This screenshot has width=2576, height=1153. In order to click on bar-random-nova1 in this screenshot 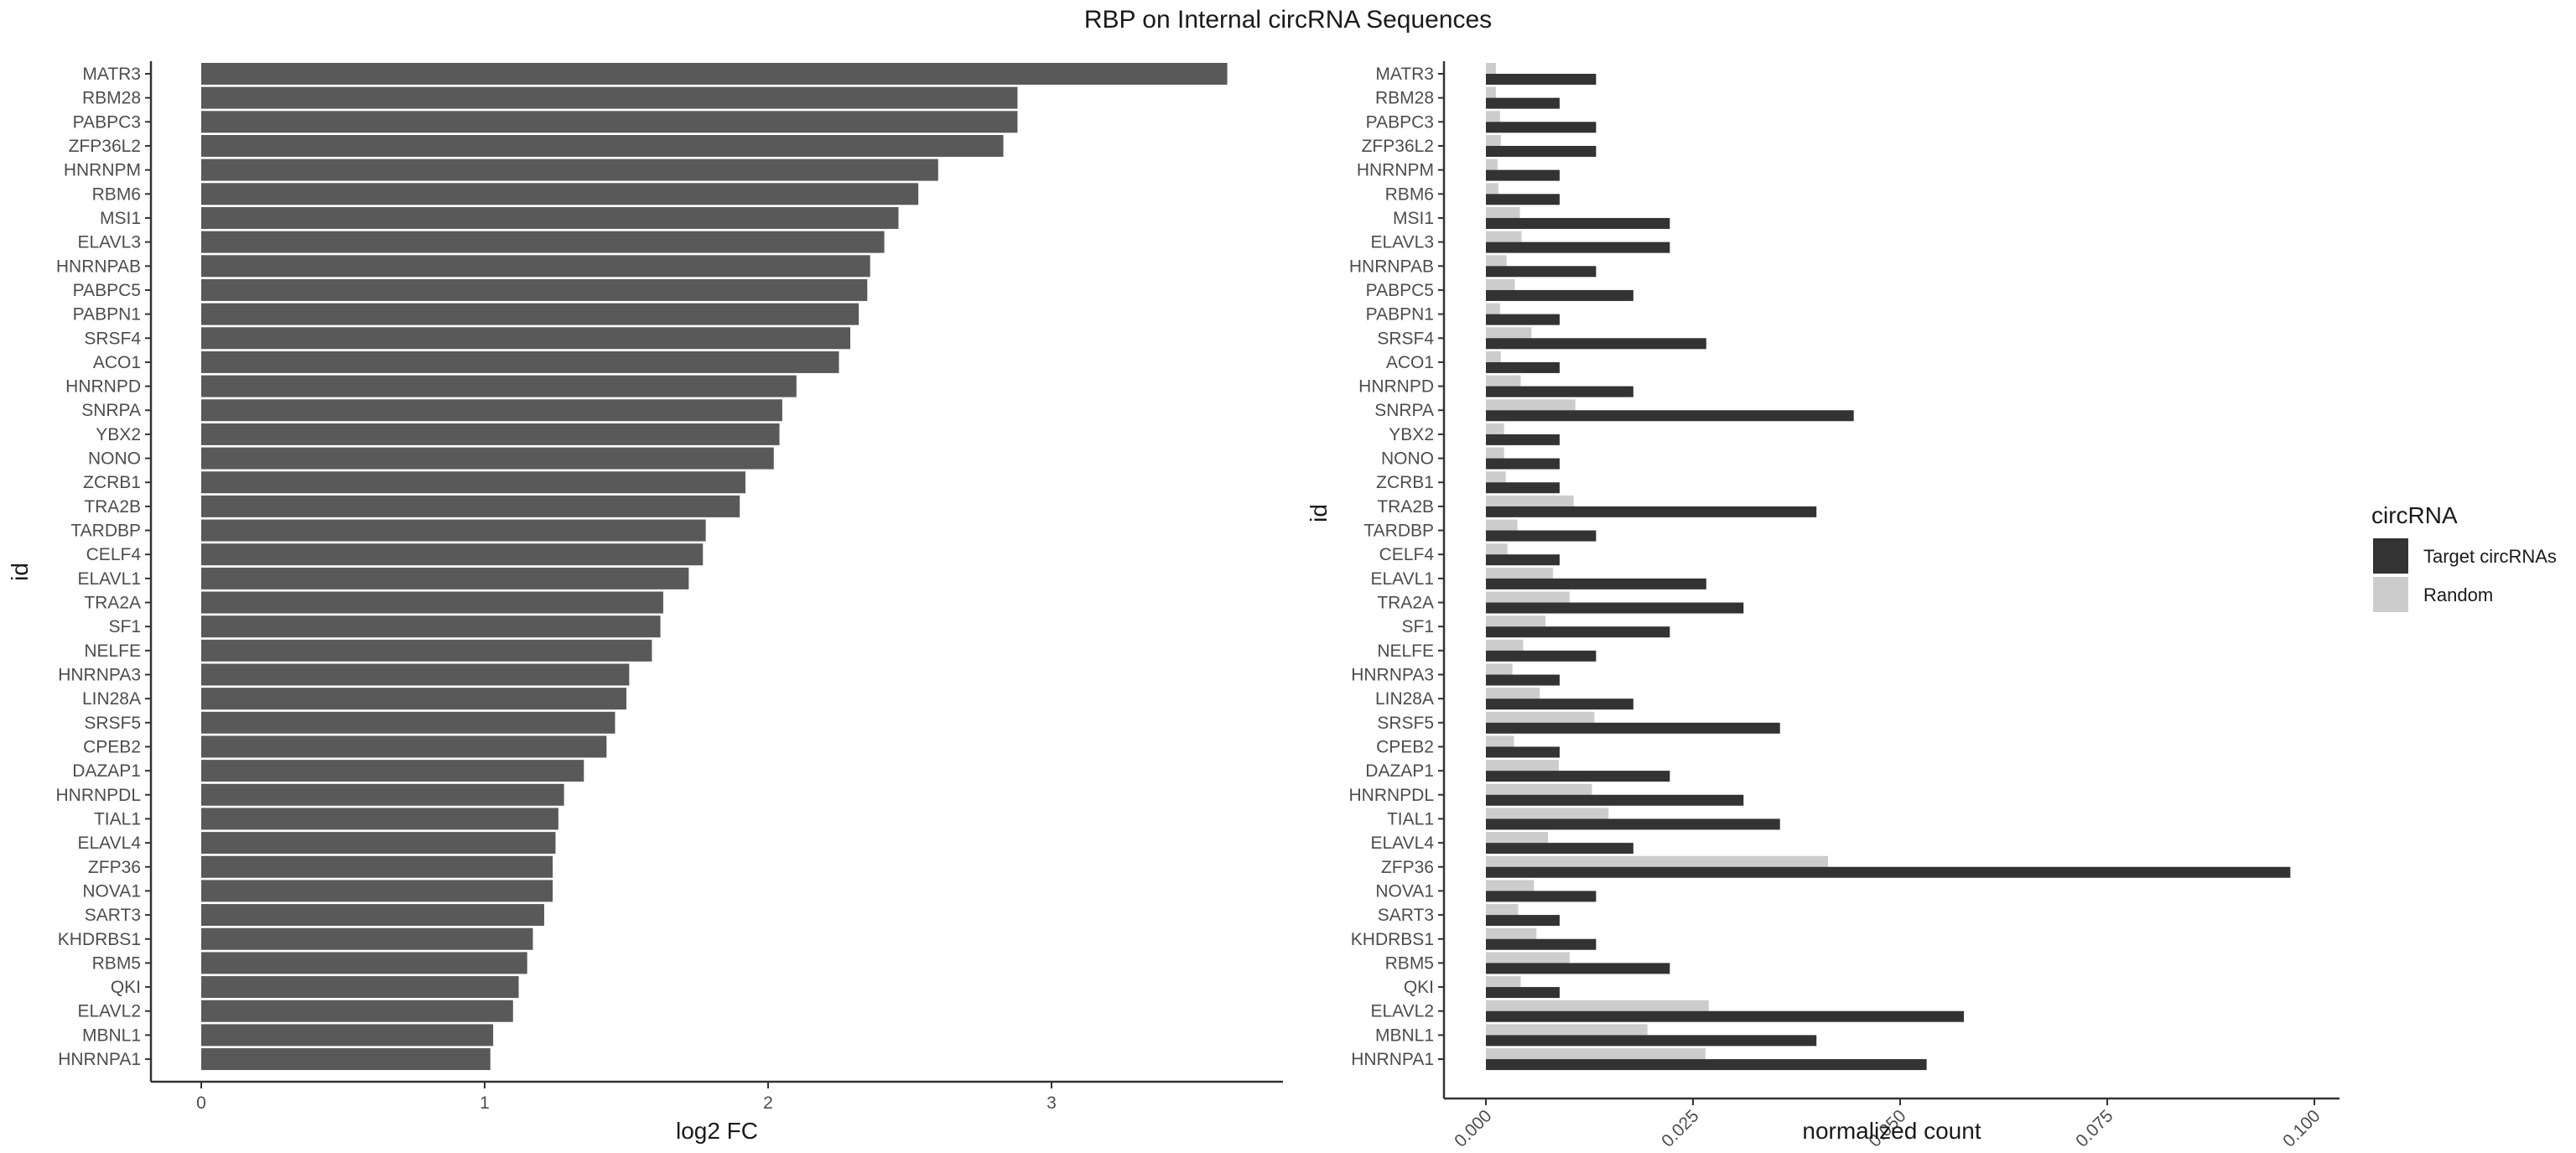, I will do `click(1510, 886)`.